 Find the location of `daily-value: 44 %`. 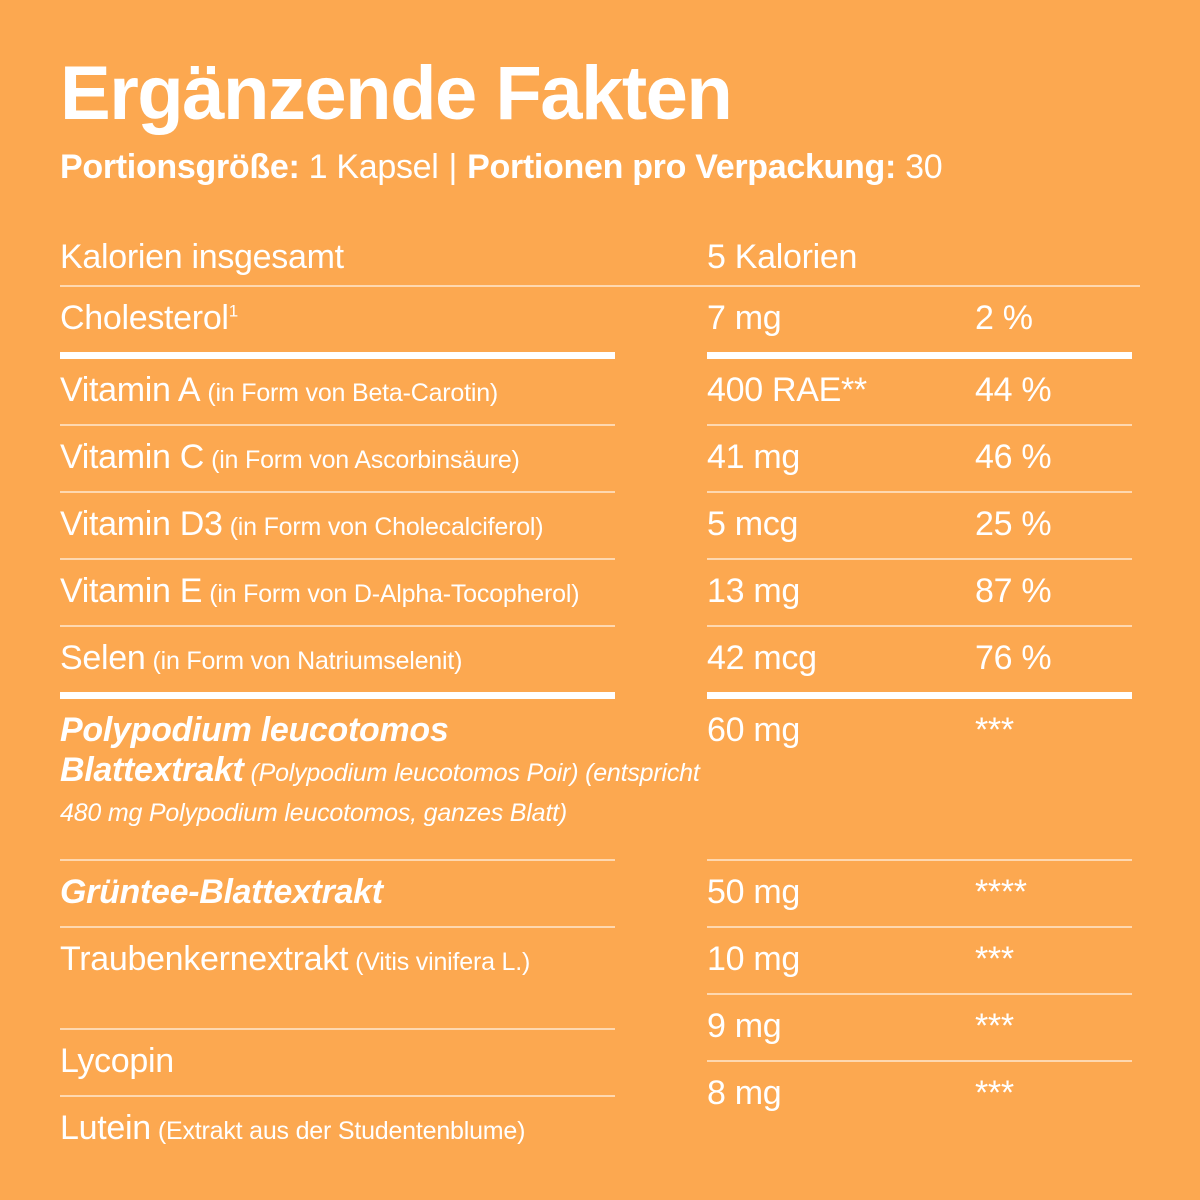

daily-value: 44 % is located at coordinates (1013, 389).